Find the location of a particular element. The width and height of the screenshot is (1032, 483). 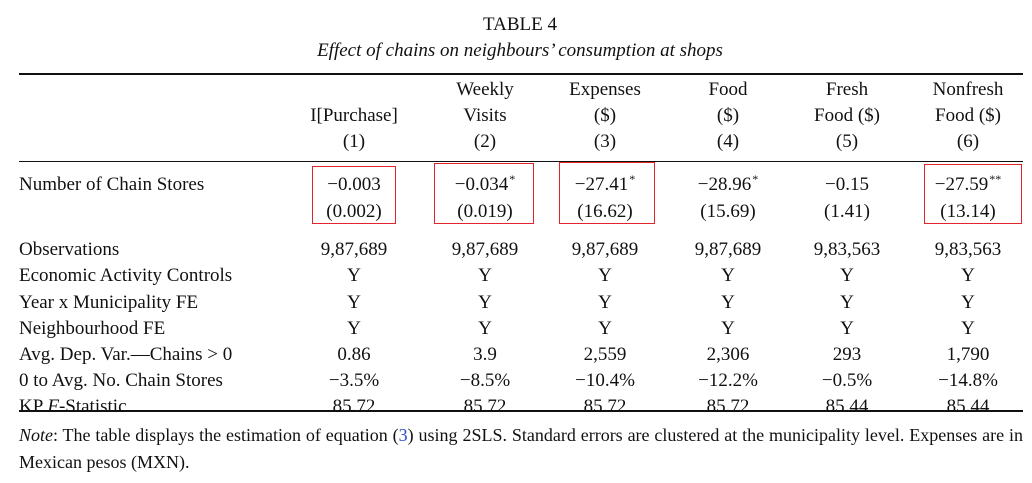

column-header-6-num: (6) is located at coordinates (968, 141).